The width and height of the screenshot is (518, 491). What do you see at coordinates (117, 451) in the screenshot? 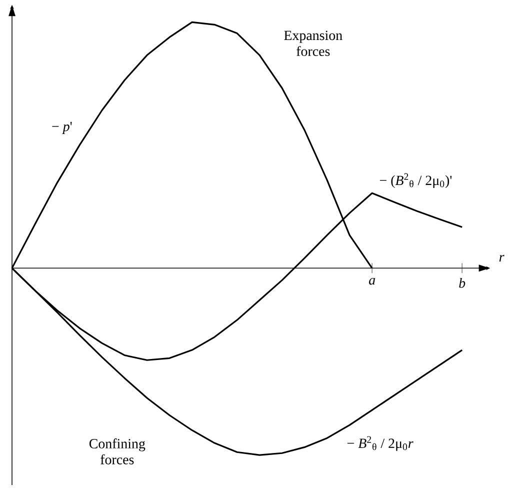
I see `annotation: Confining forces` at bounding box center [117, 451].